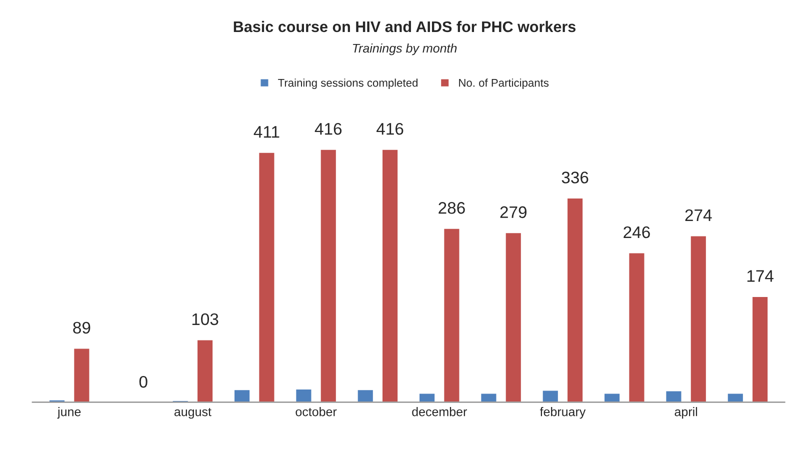  What do you see at coordinates (698, 215) in the screenshot?
I see `data-label: 274` at bounding box center [698, 215].